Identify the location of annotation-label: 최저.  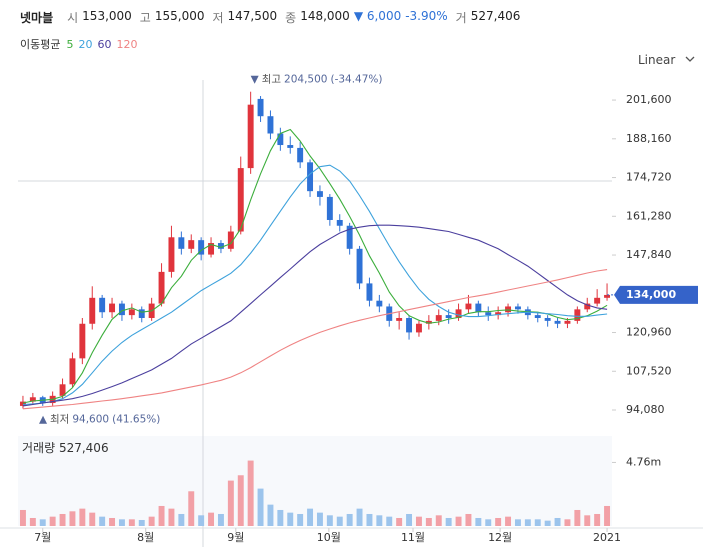
(59, 420).